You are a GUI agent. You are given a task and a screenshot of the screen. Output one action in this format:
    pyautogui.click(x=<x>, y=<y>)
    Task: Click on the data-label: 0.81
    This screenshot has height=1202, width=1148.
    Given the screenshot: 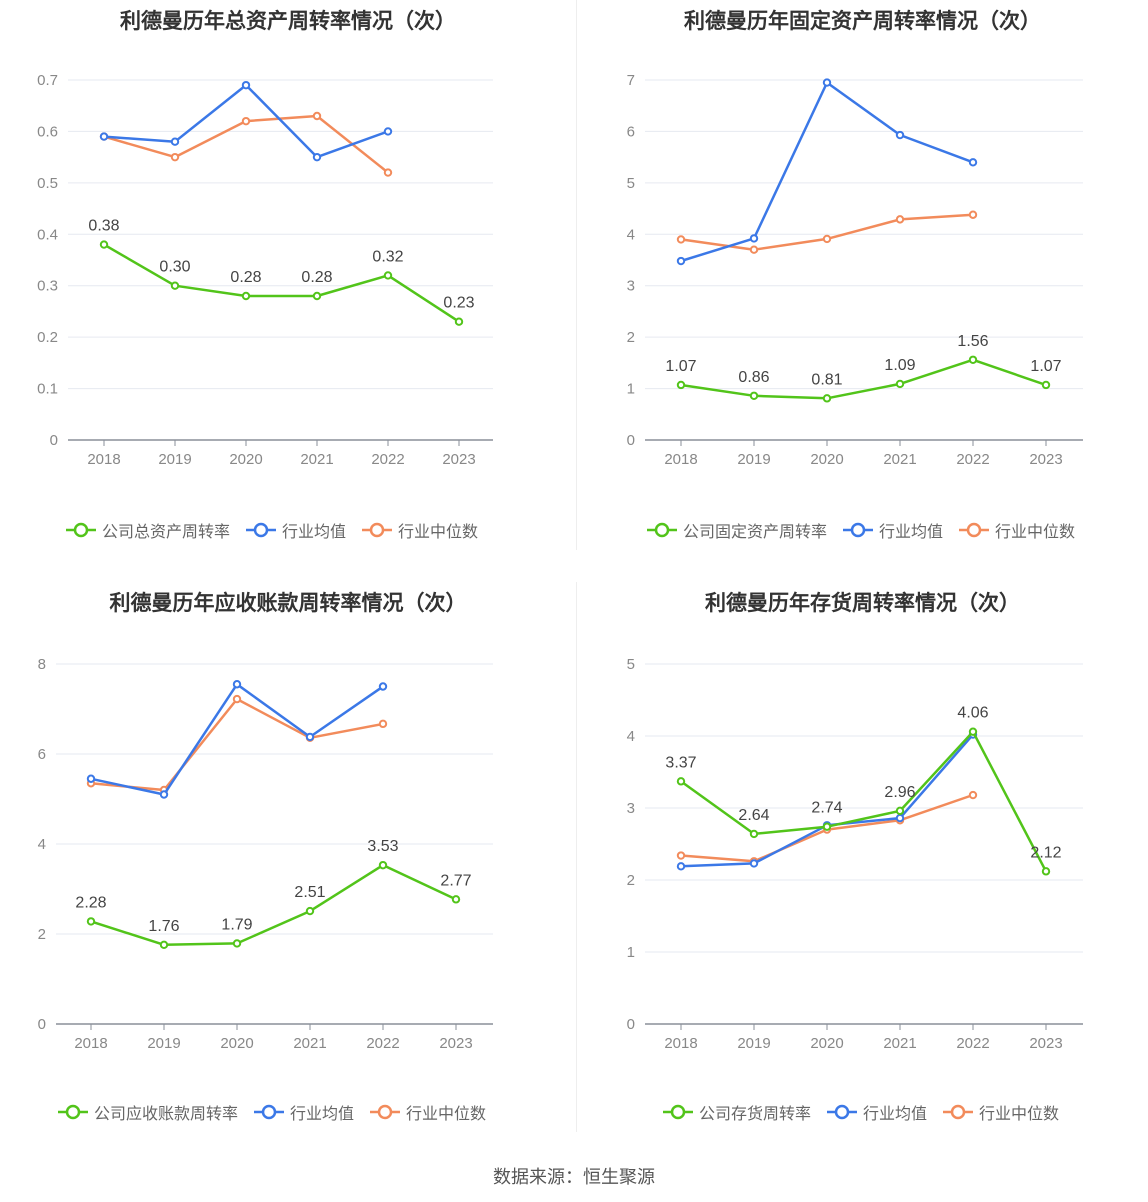 What is the action you would take?
    pyautogui.click(x=826, y=379)
    